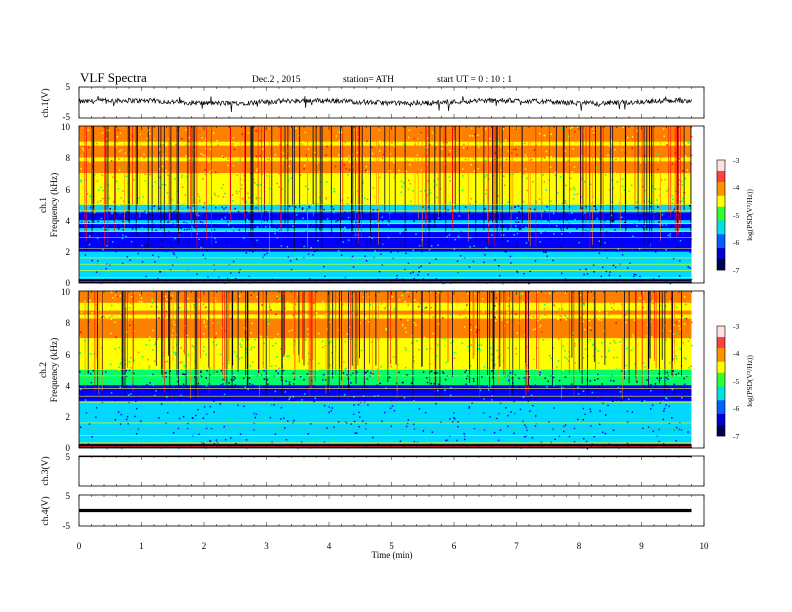  Describe the element at coordinates (385, 128) in the screenshot. I see `spectrogram-band` at that location.